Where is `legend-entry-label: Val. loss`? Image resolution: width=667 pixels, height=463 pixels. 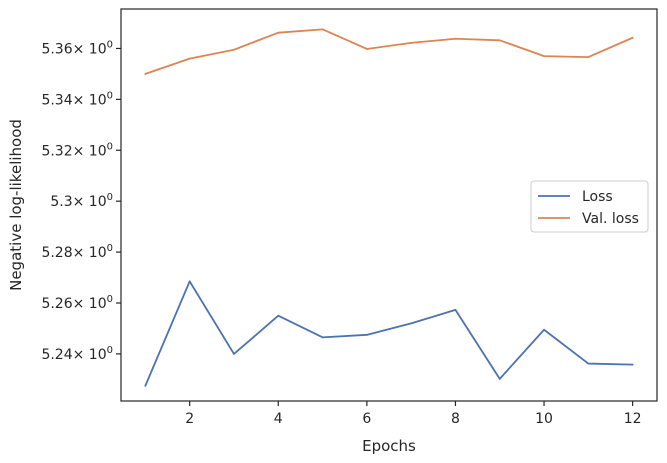 legend-entry-label: Val. loss is located at coordinates (610, 219).